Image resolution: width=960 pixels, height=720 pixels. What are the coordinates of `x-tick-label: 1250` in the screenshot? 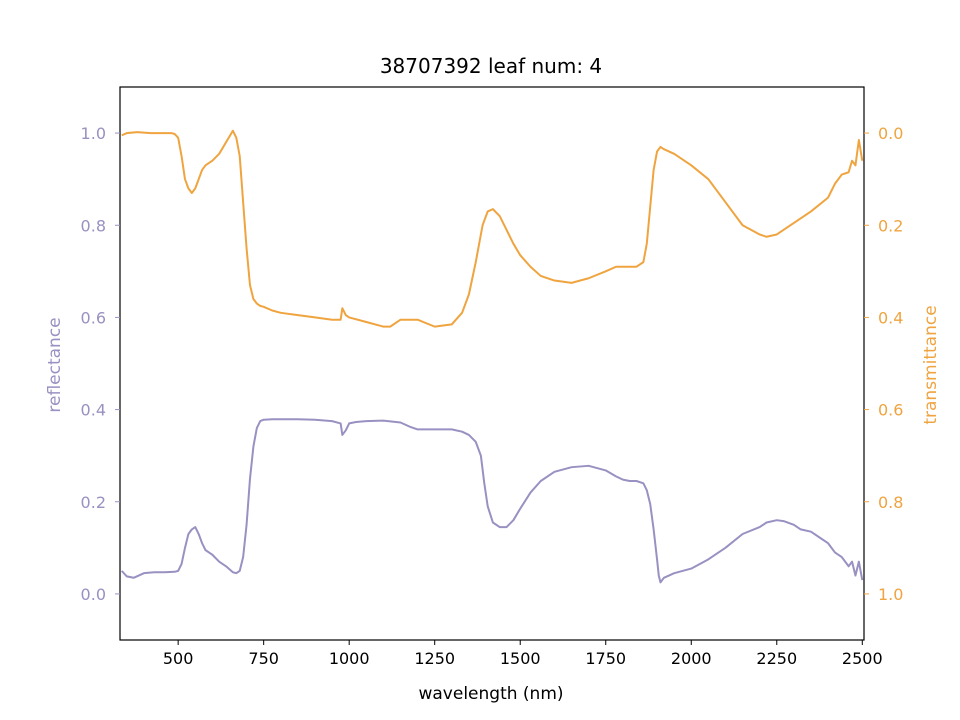 It's located at (434, 658).